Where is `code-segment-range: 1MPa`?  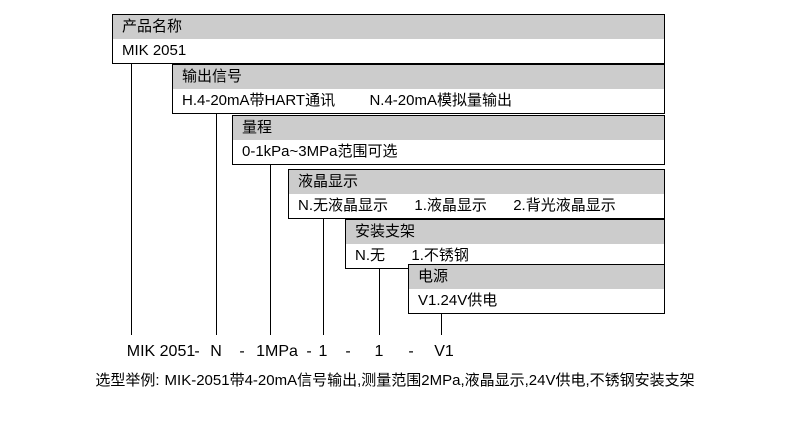
code-segment-range: 1MPa is located at coordinates (277, 351).